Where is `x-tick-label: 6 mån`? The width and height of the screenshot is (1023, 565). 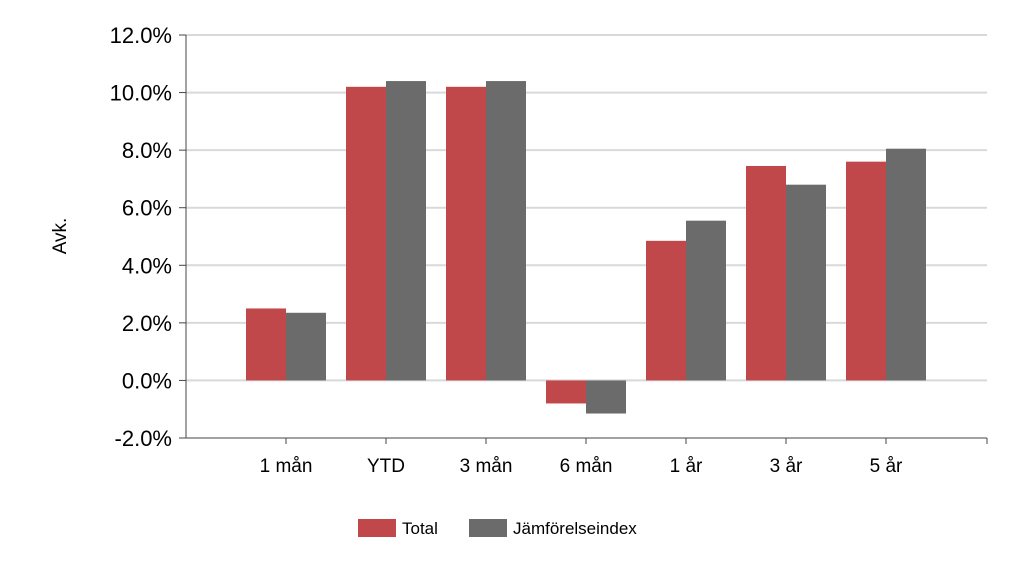
x-tick-label: 6 mån is located at coordinates (586, 466).